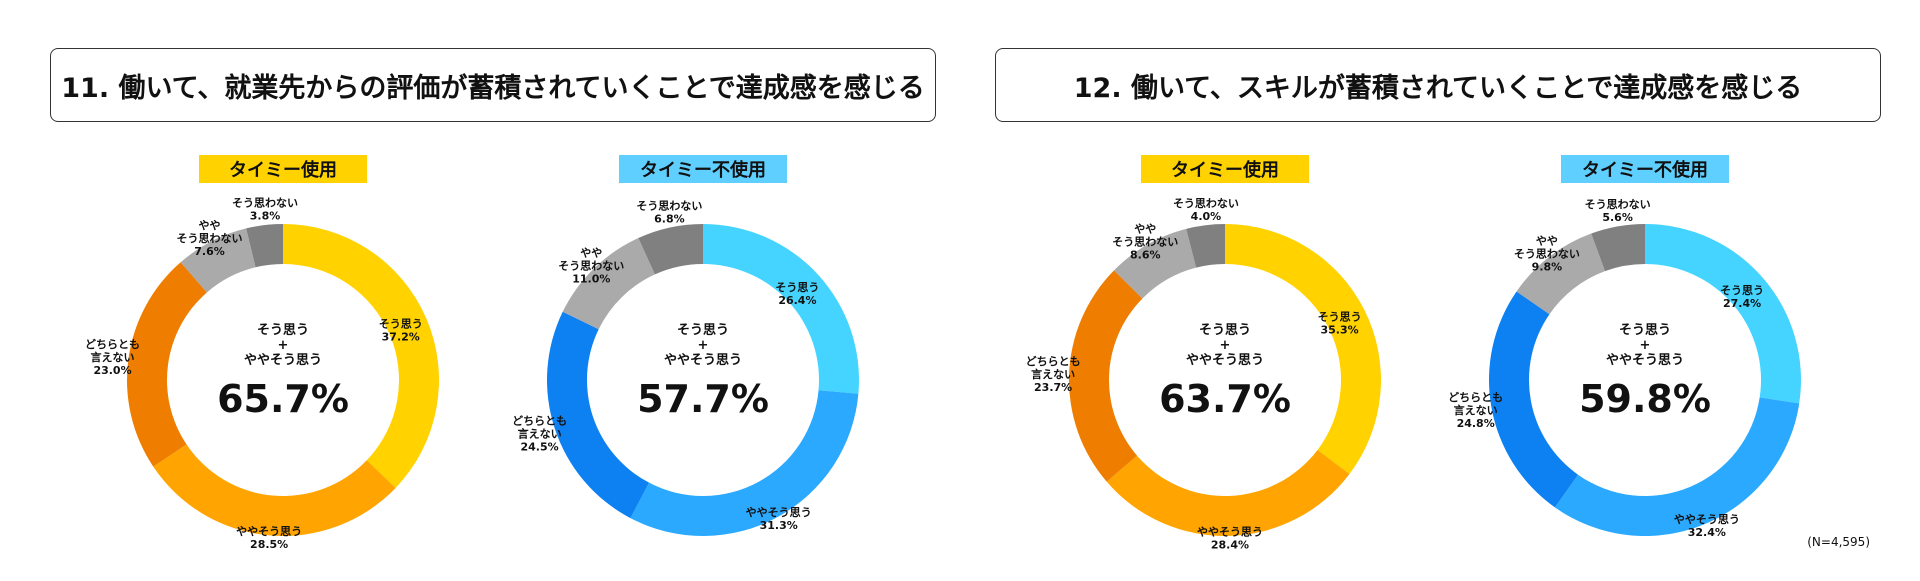 The image size is (1920, 581). I want to click on chart-3-badge: タイミー使用, so click(1225, 169).